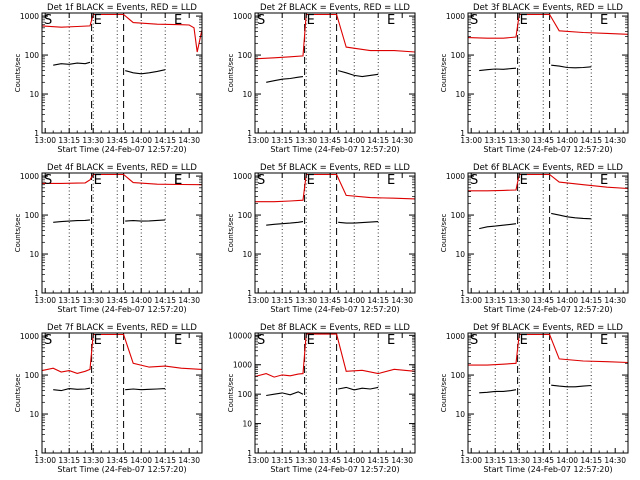 Image resolution: width=640 pixels, height=480 pixels. What do you see at coordinates (548, 8) in the screenshot?
I see `chart-title: Det 3f BLACK = Events, RED = LLD` at bounding box center [548, 8].